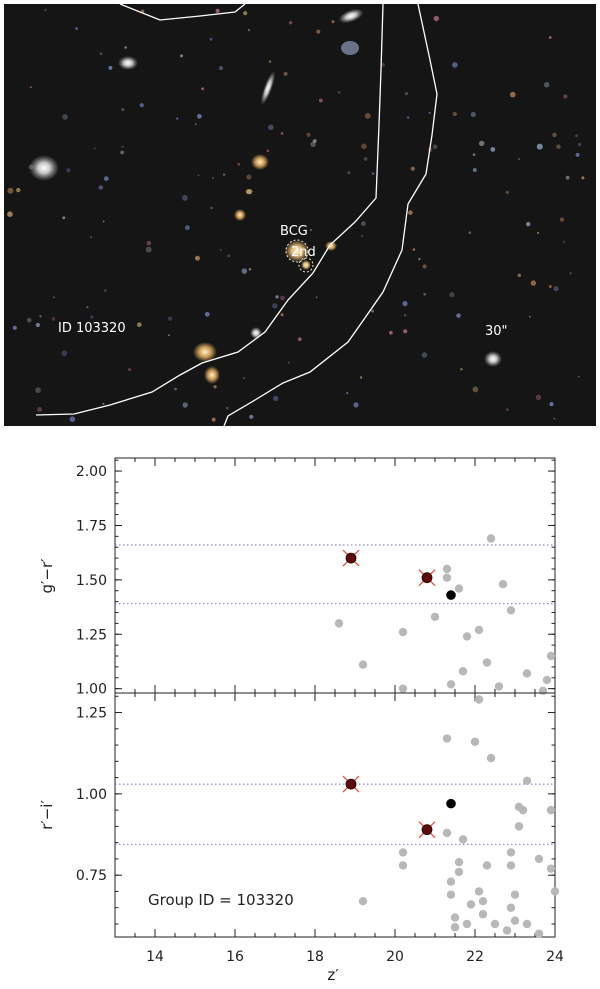  What do you see at coordinates (475, 957) in the screenshot?
I see `x-tick-label: 22` at bounding box center [475, 957].